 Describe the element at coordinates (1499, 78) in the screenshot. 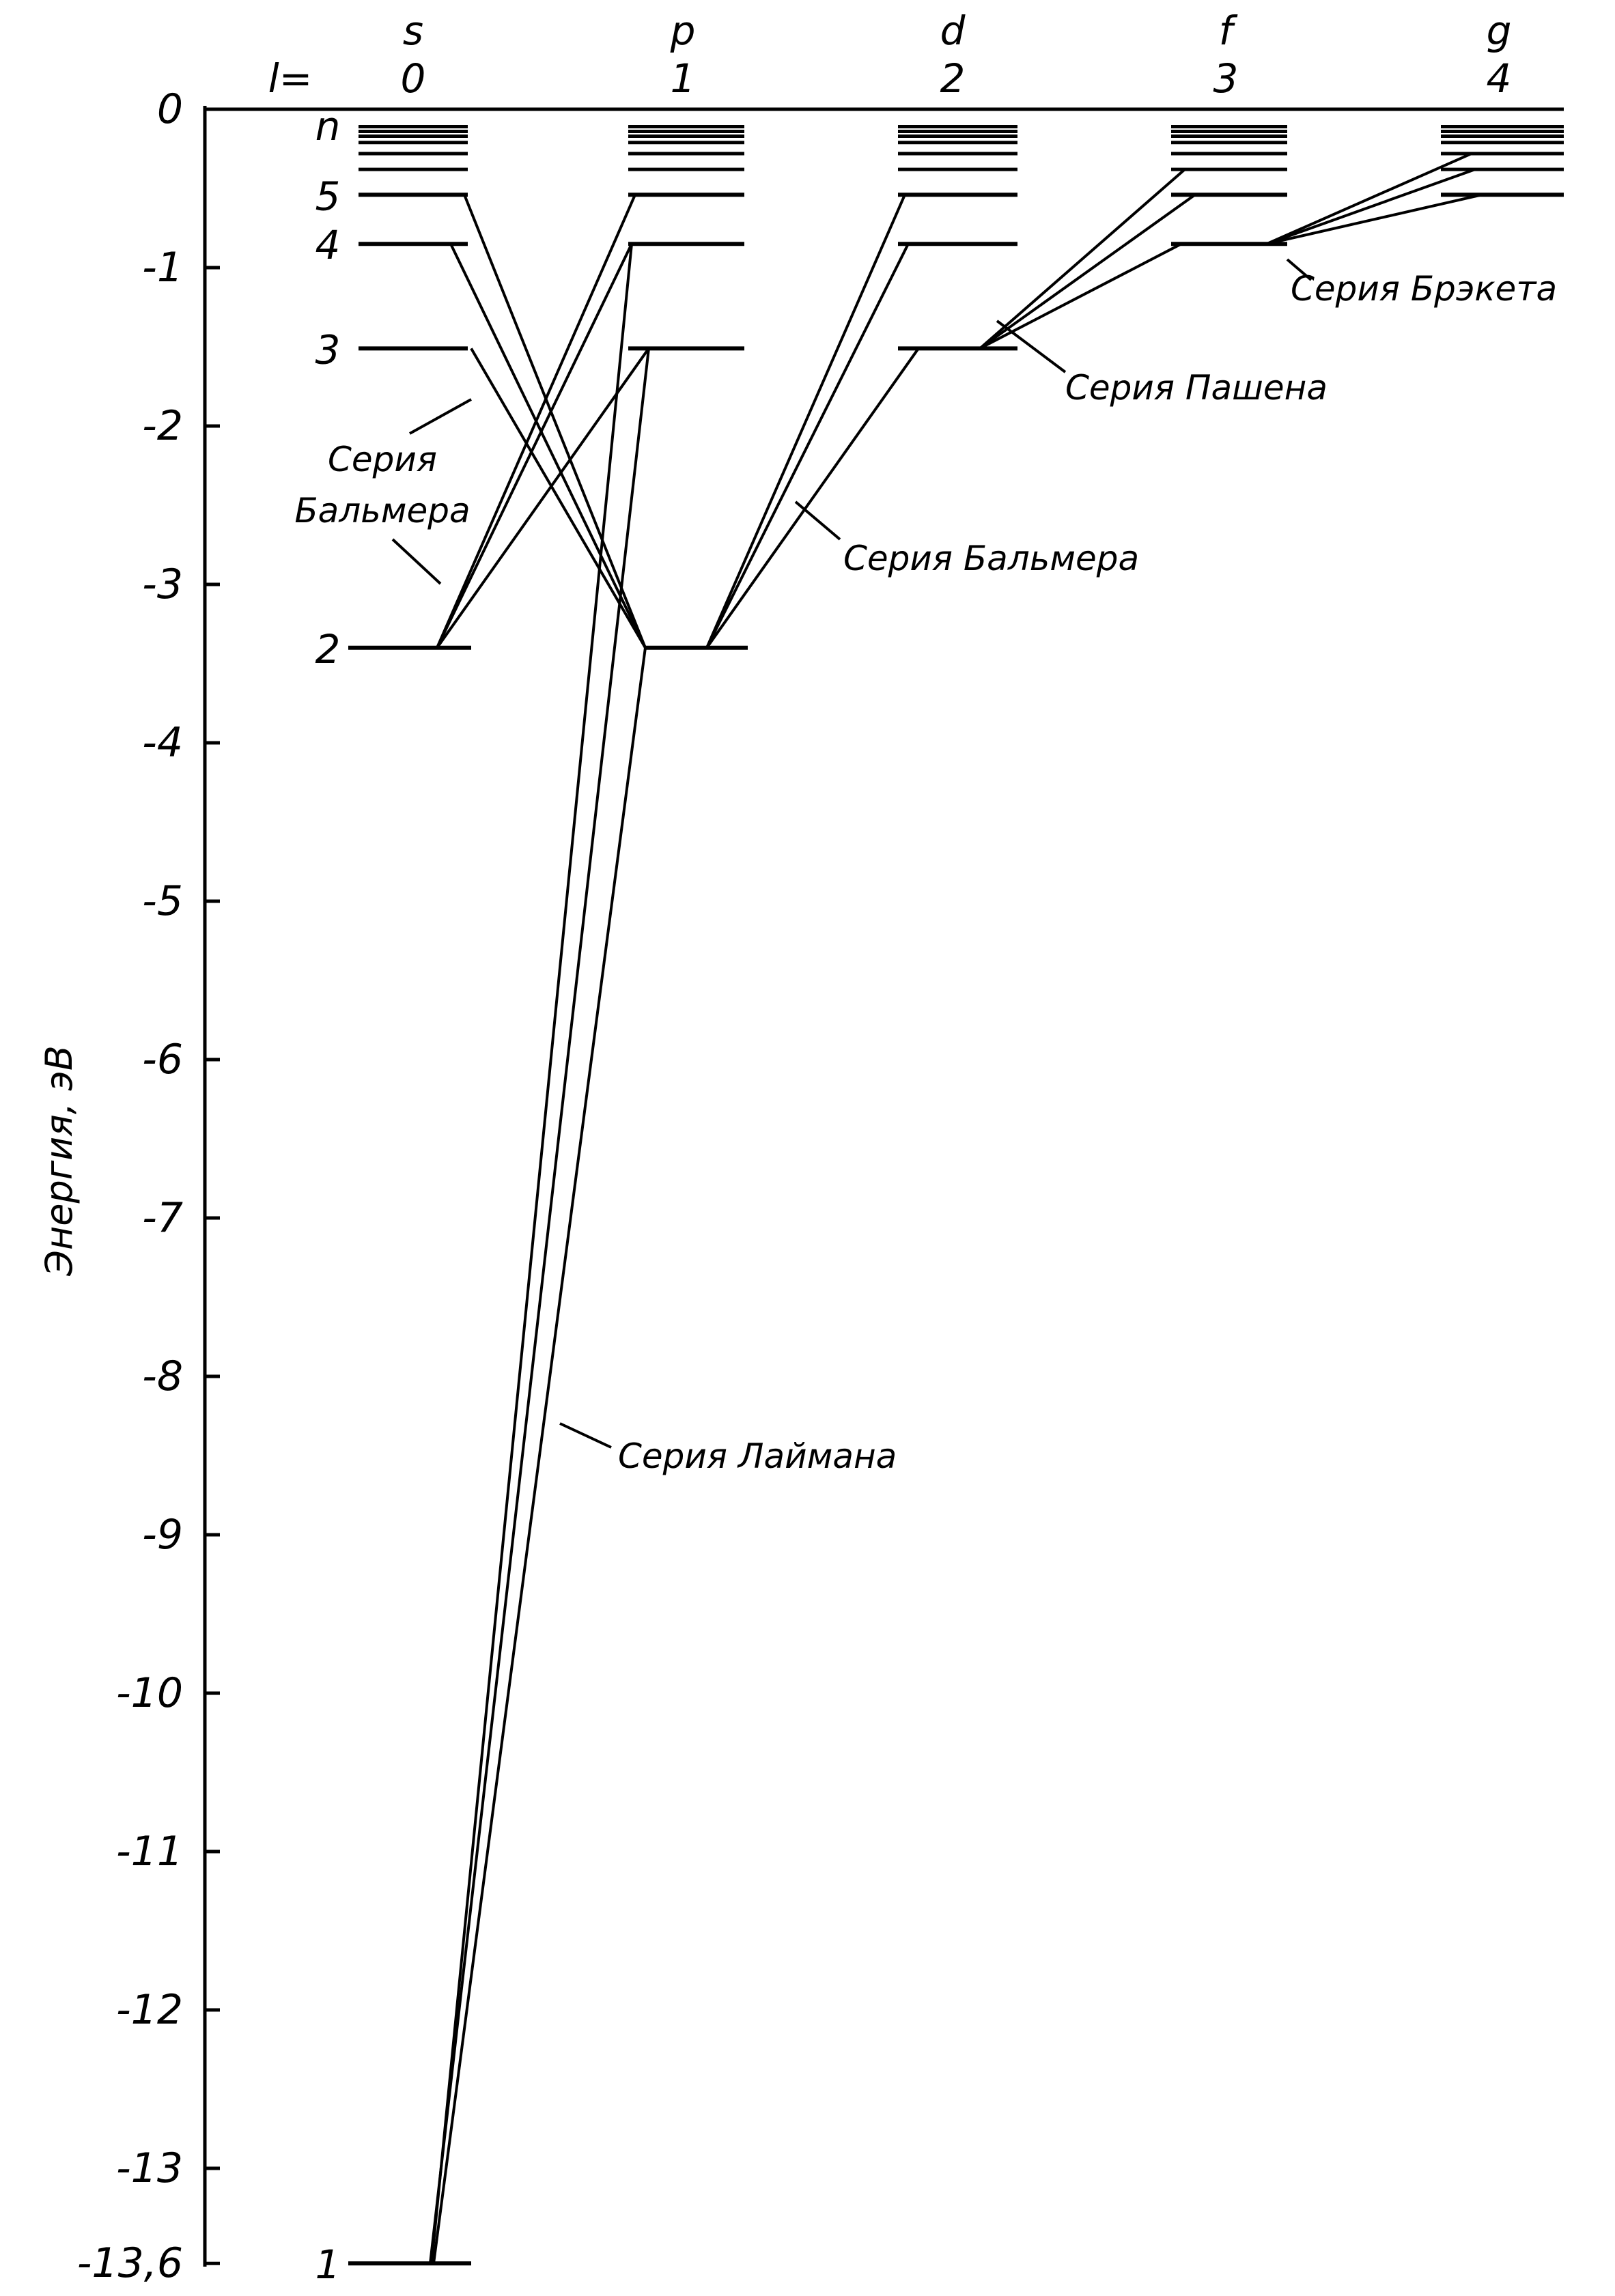

I see `orbital-l-value: 4` at that location.